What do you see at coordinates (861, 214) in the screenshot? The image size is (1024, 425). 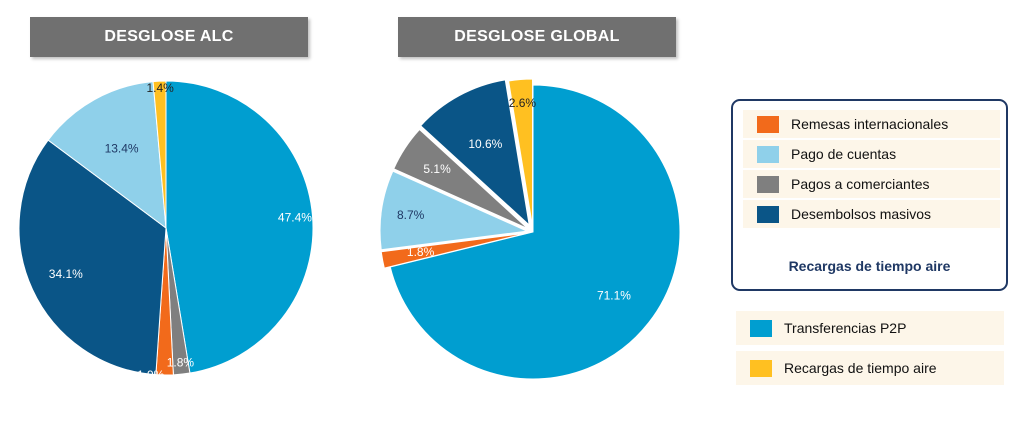 I see `legend-label: Desembolsos masivos` at bounding box center [861, 214].